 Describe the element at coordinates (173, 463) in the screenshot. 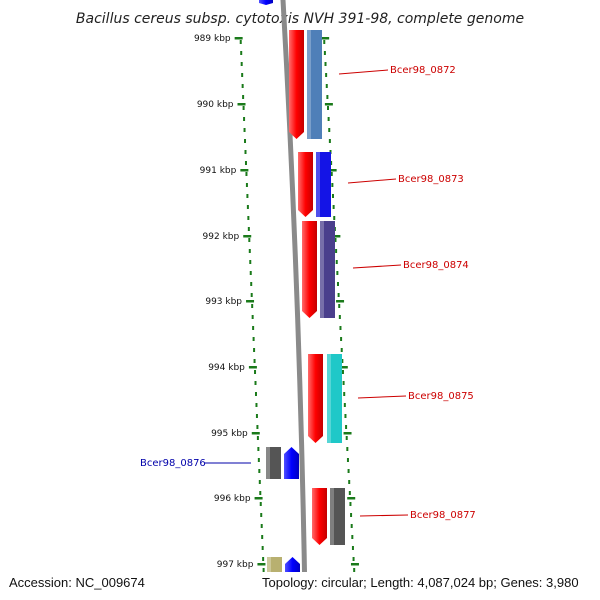

I see `gene-label: Bcer98_0876` at that location.